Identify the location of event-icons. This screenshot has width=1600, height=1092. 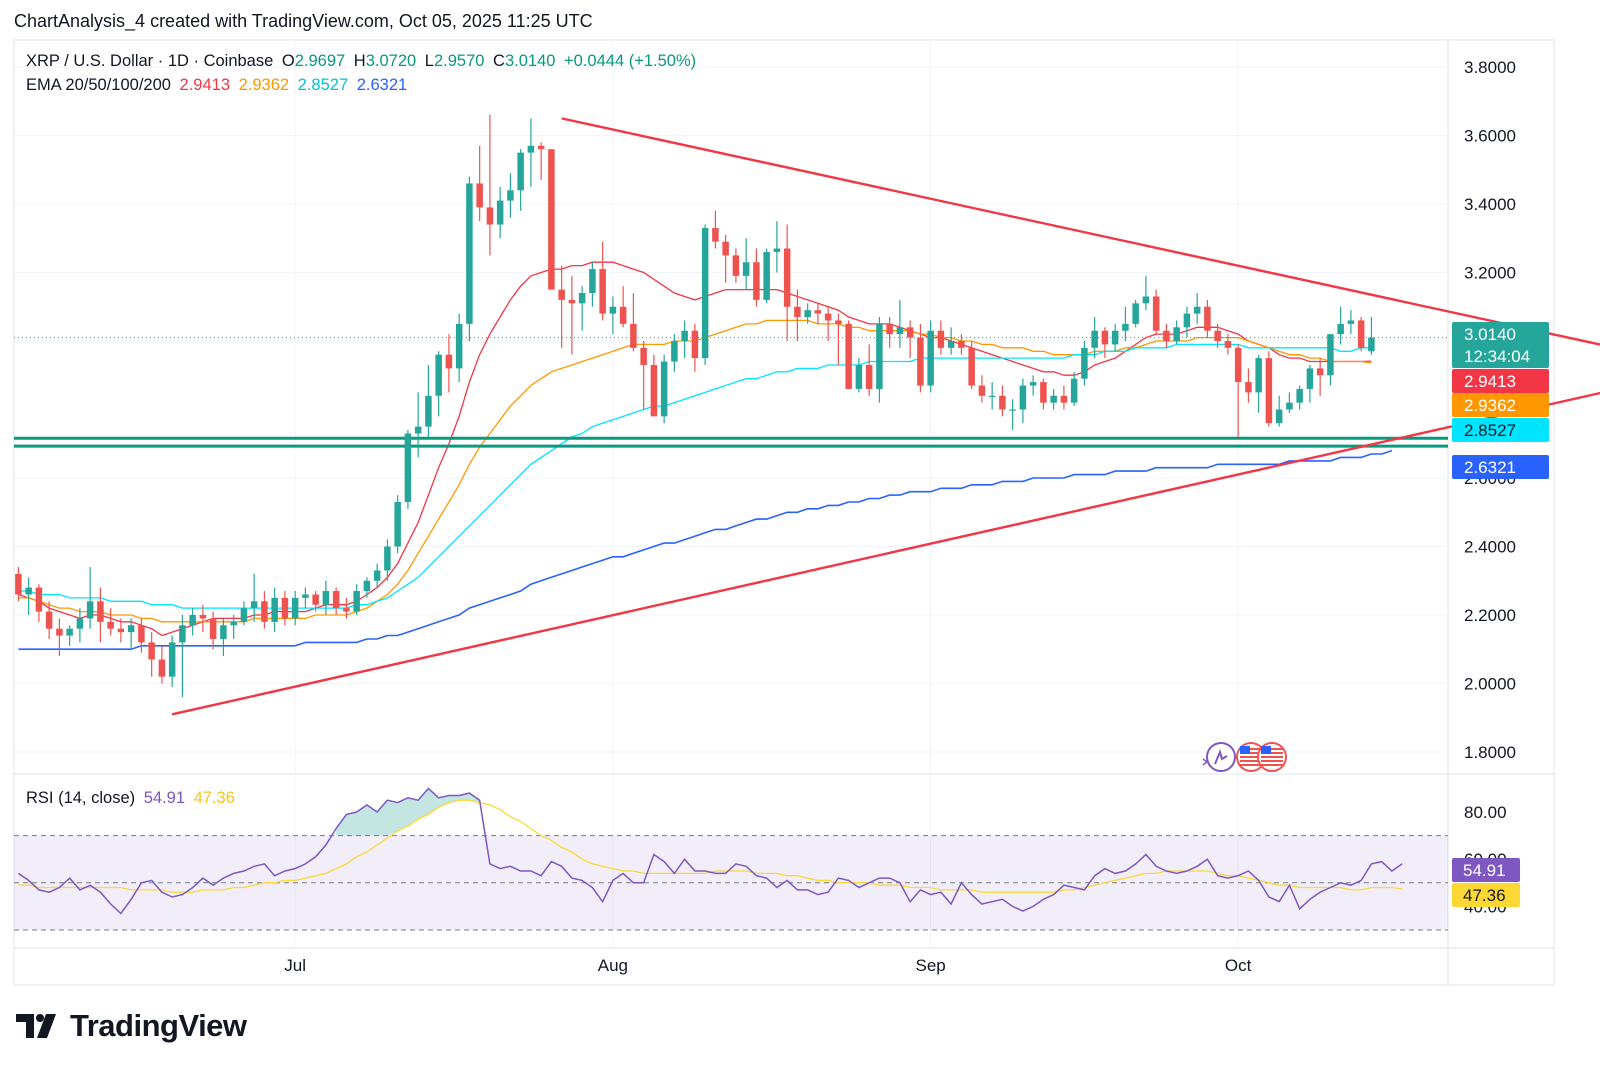
(1244, 757).